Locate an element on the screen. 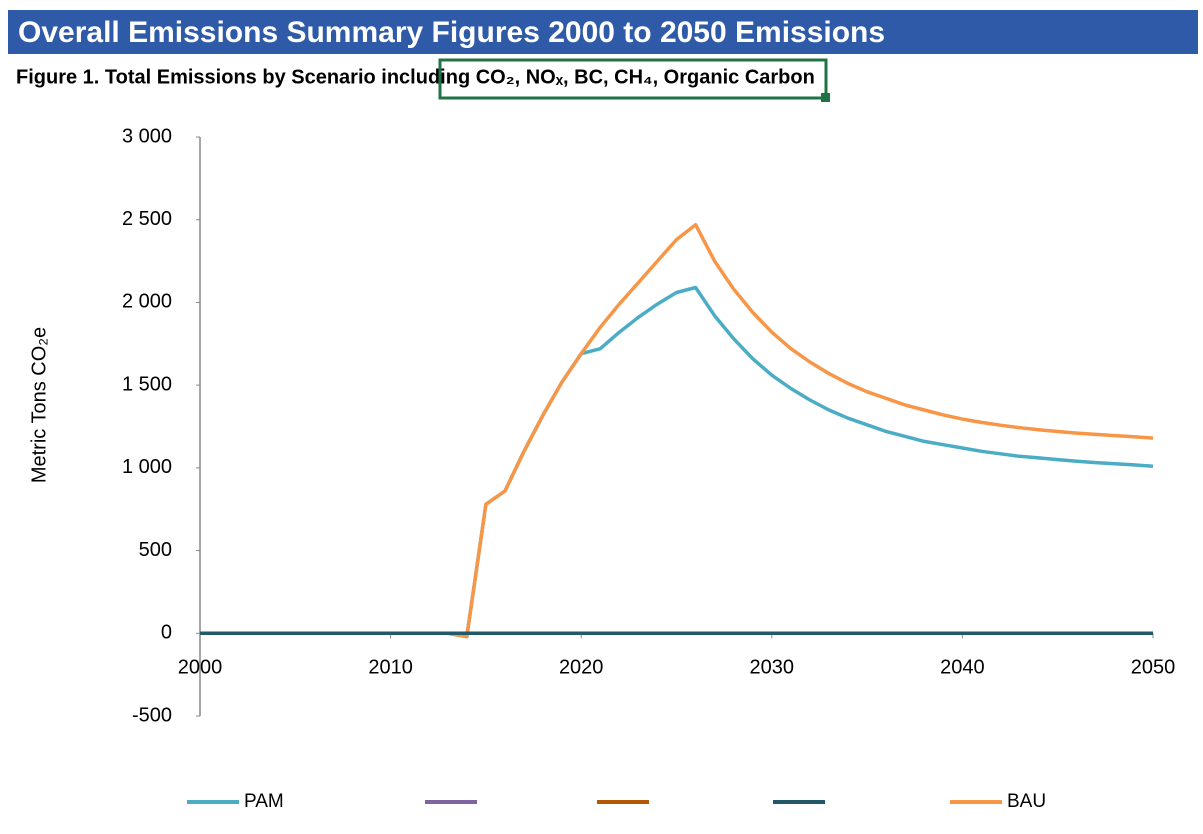  x-tick-label: 2050 is located at coordinates (1153, 668).